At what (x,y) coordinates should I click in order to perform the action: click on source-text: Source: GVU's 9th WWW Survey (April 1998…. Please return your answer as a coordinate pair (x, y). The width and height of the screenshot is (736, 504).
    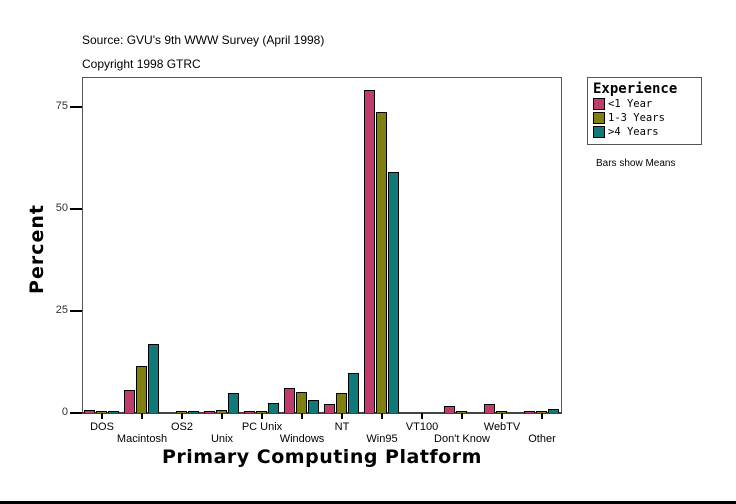
    Looking at the image, I should click on (203, 40).